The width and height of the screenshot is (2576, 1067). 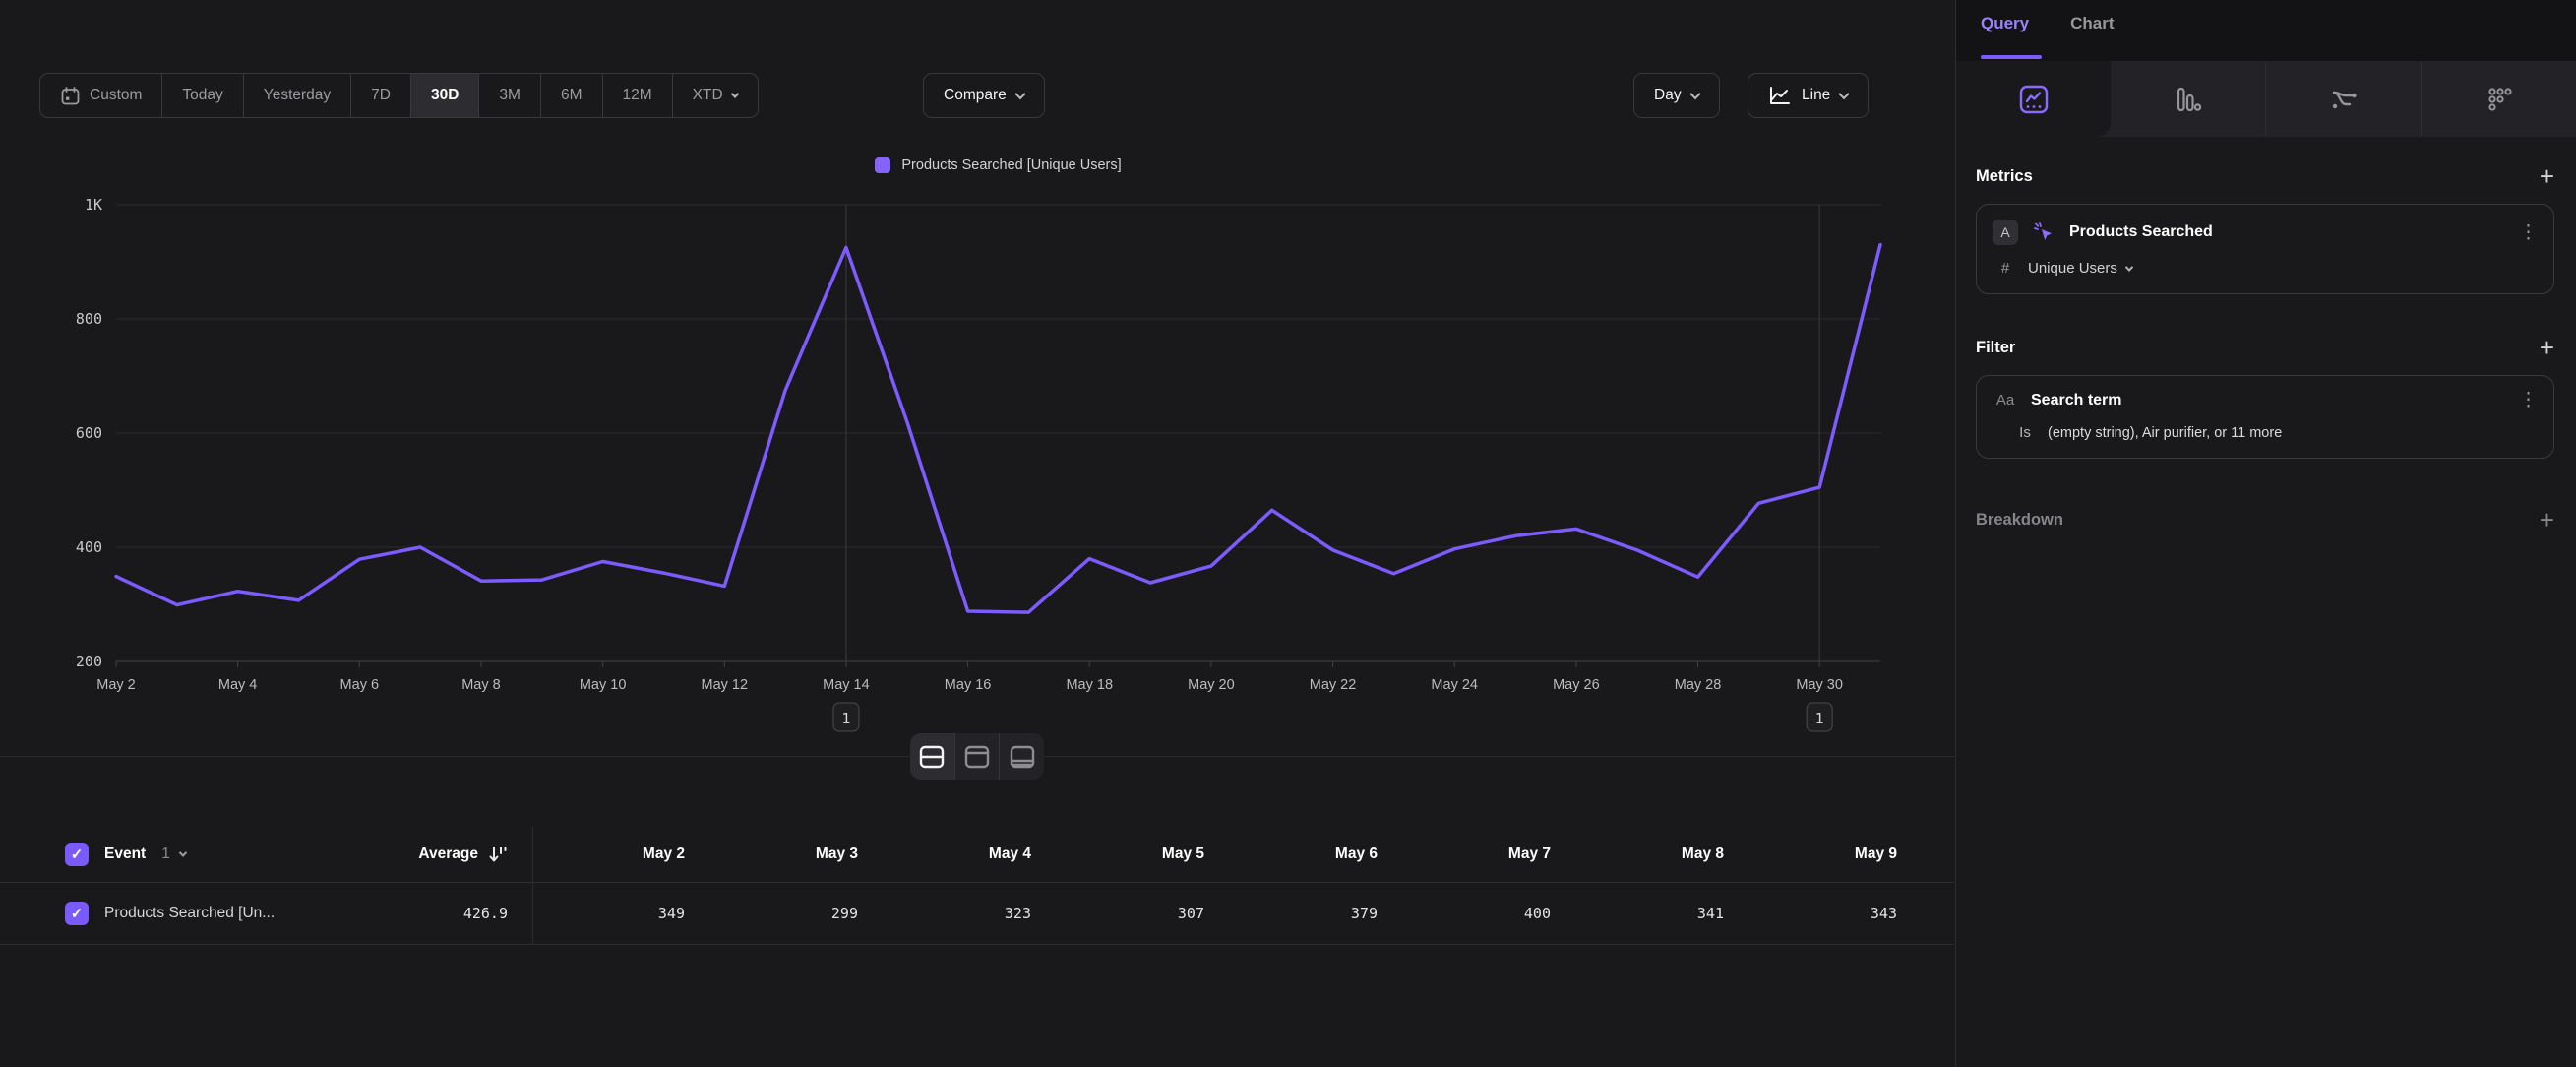 What do you see at coordinates (1356, 854) in the screenshot?
I see `column-header: May 6` at bounding box center [1356, 854].